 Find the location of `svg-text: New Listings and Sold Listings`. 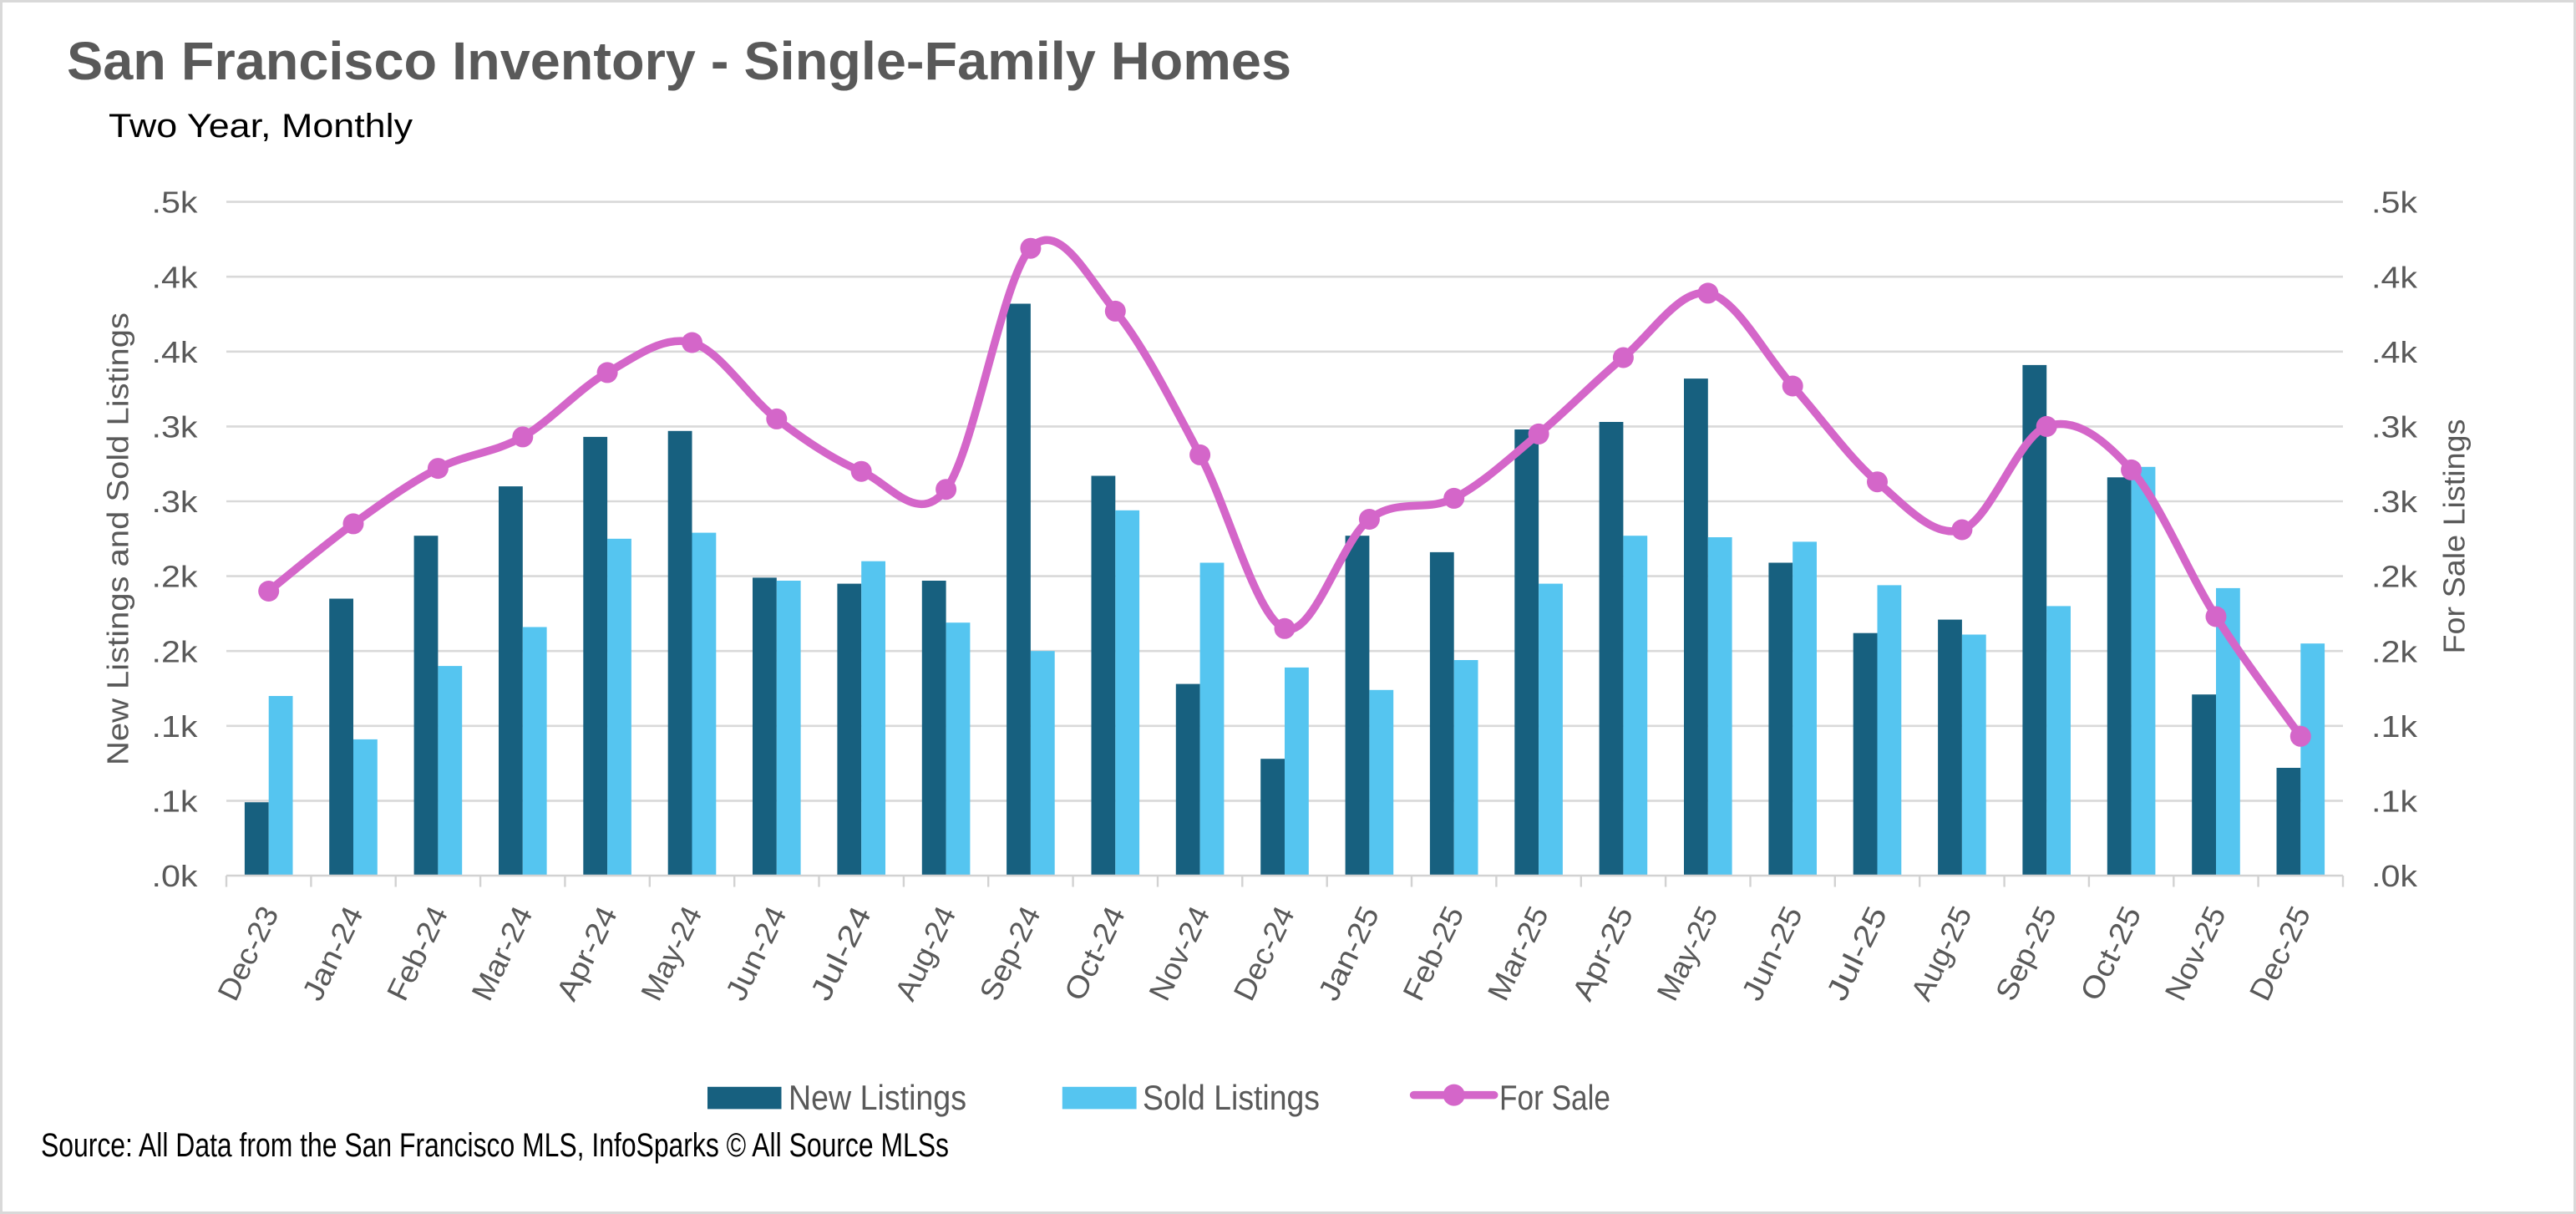

svg-text: New Listings and Sold Listings is located at coordinates (117, 538).